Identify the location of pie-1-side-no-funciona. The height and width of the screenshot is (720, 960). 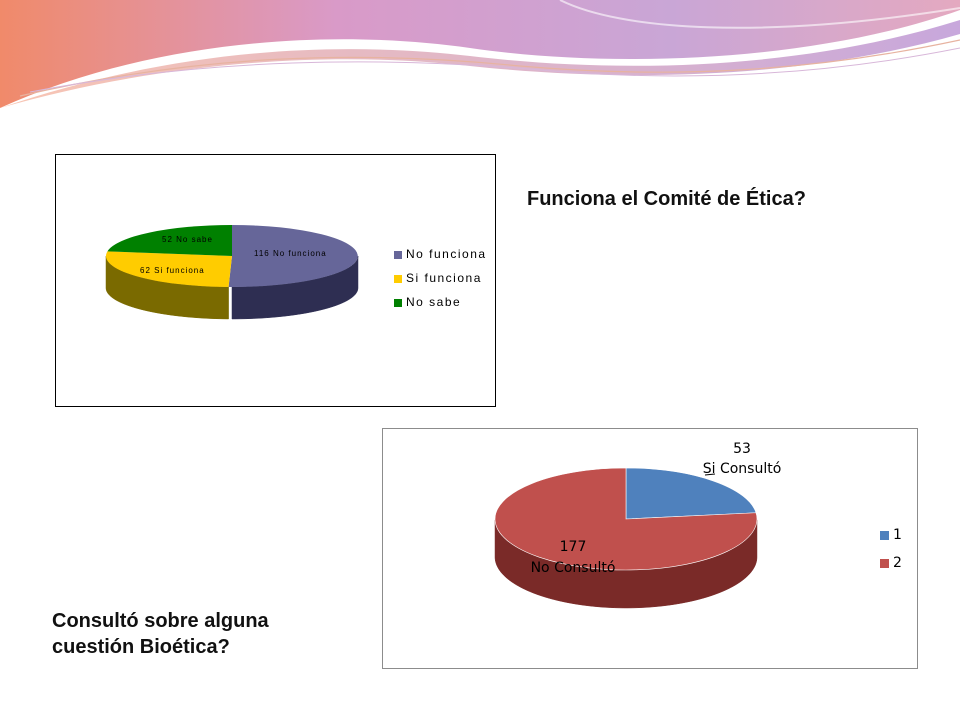
(295, 287).